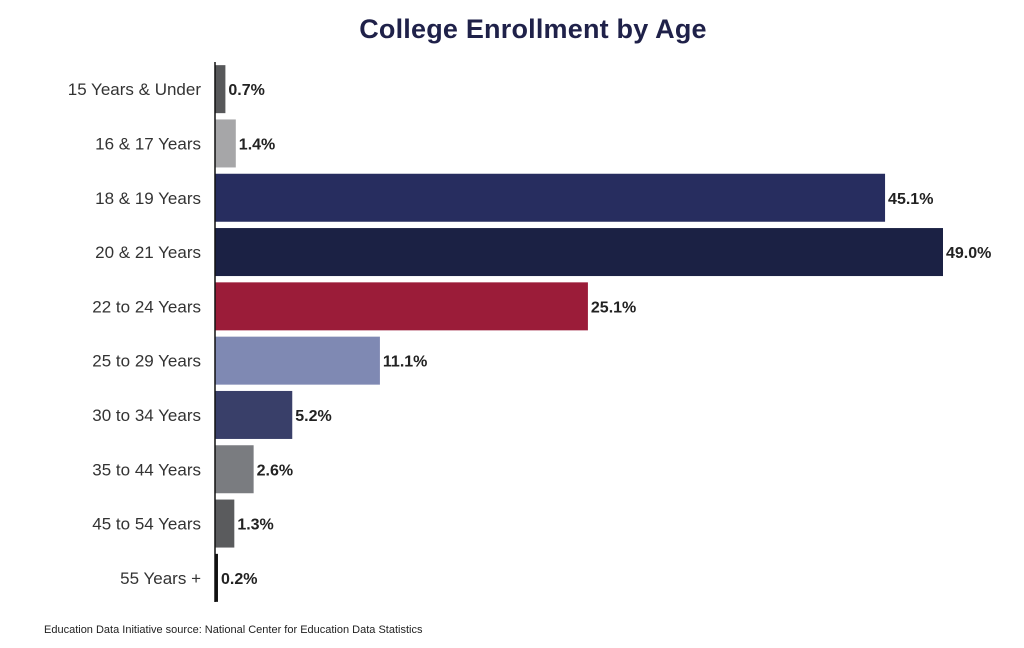  What do you see at coordinates (246, 90) in the screenshot?
I see `data-label: 0.7%` at bounding box center [246, 90].